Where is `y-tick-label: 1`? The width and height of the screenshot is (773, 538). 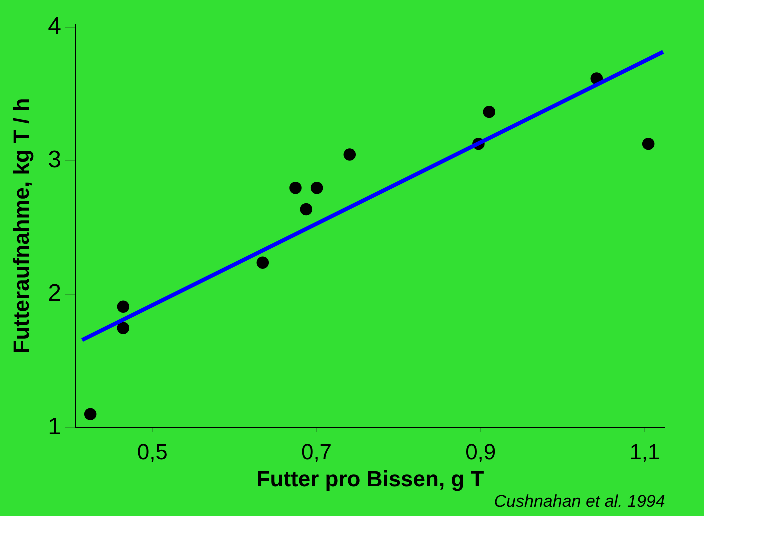
y-tick-label: 1 is located at coordinates (55, 427).